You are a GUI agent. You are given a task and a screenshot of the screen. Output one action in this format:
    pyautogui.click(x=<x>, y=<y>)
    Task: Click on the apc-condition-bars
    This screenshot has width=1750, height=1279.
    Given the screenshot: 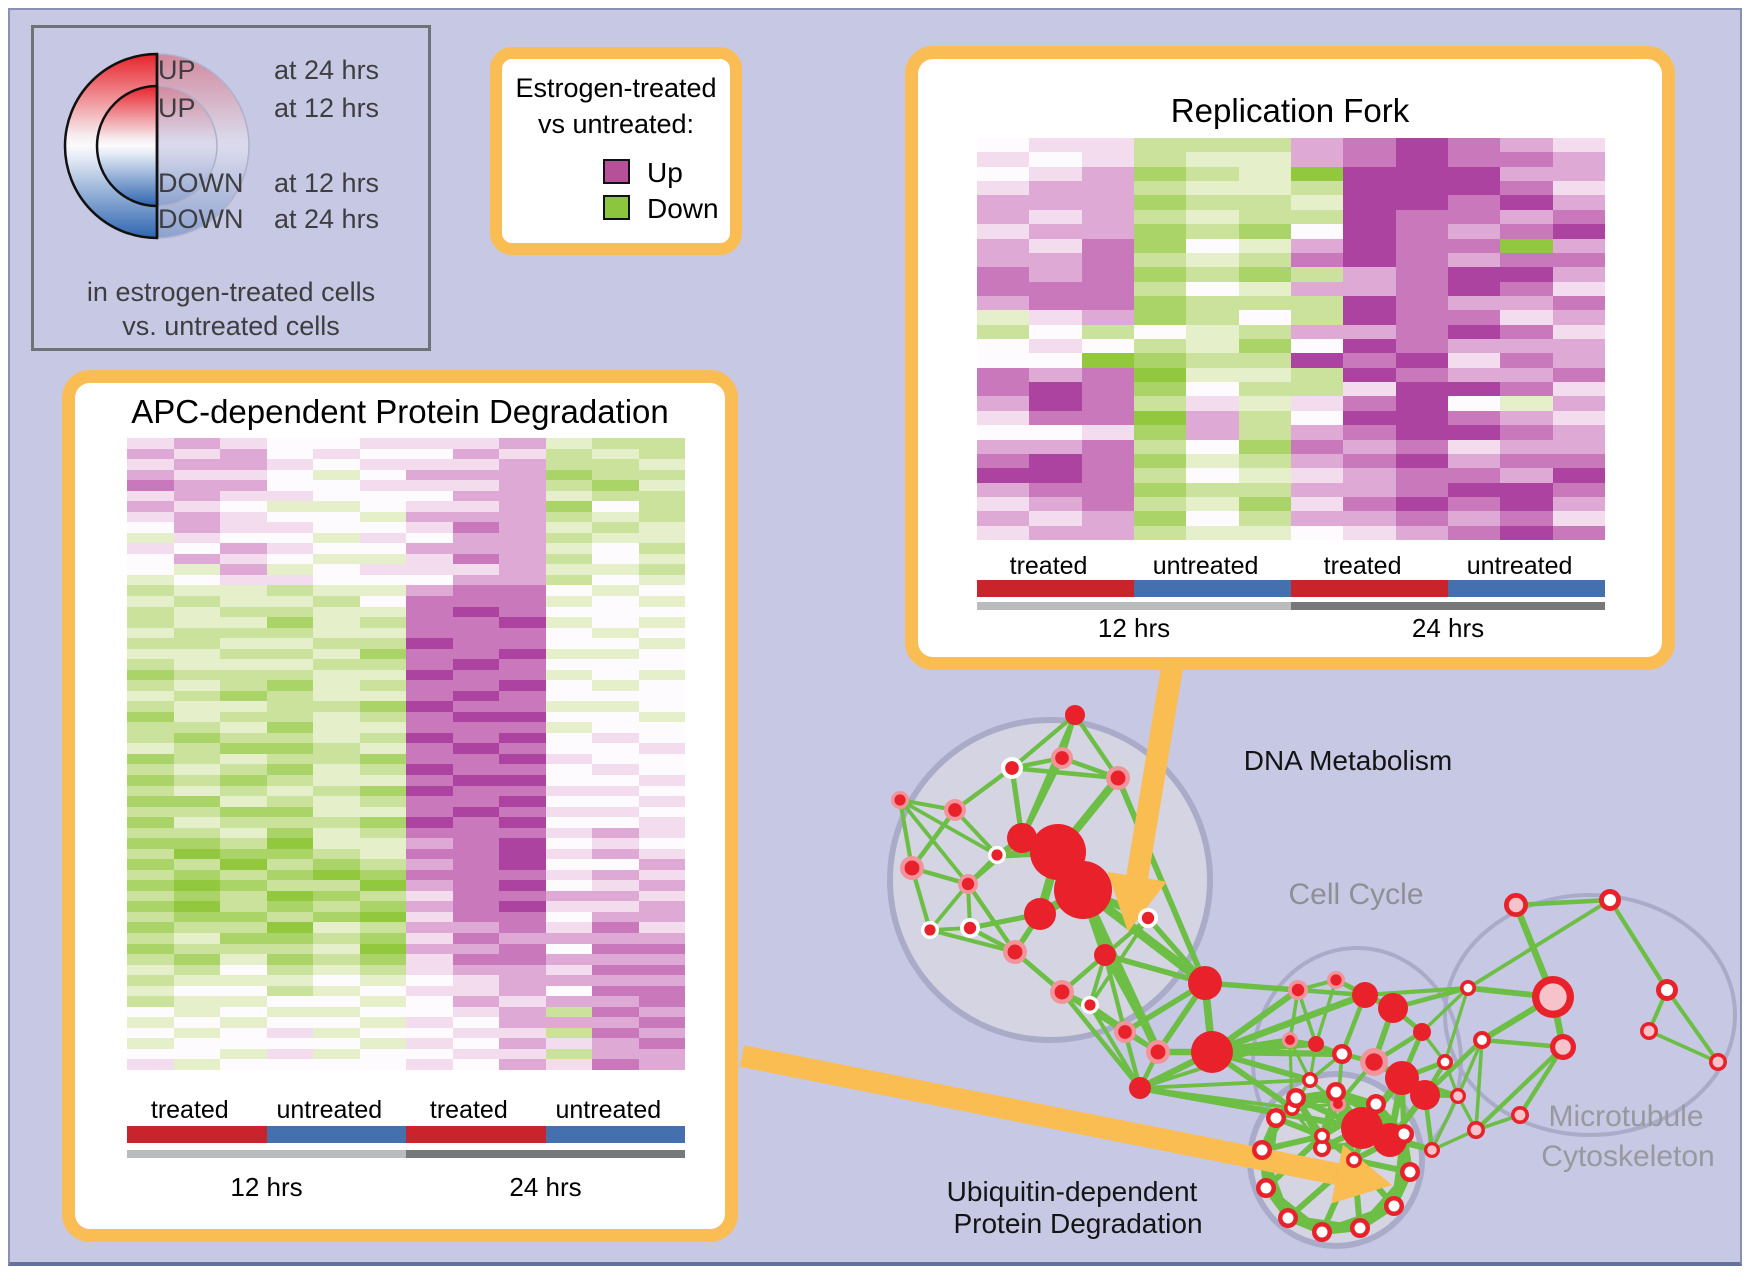 What is the action you would take?
    pyautogui.click(x=406, y=1134)
    